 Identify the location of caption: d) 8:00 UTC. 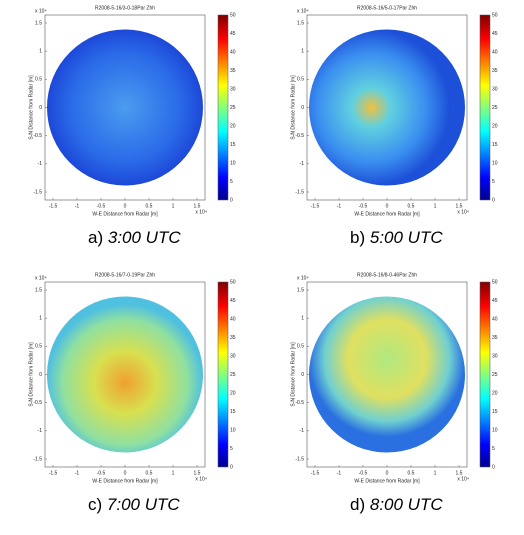
(396, 504).